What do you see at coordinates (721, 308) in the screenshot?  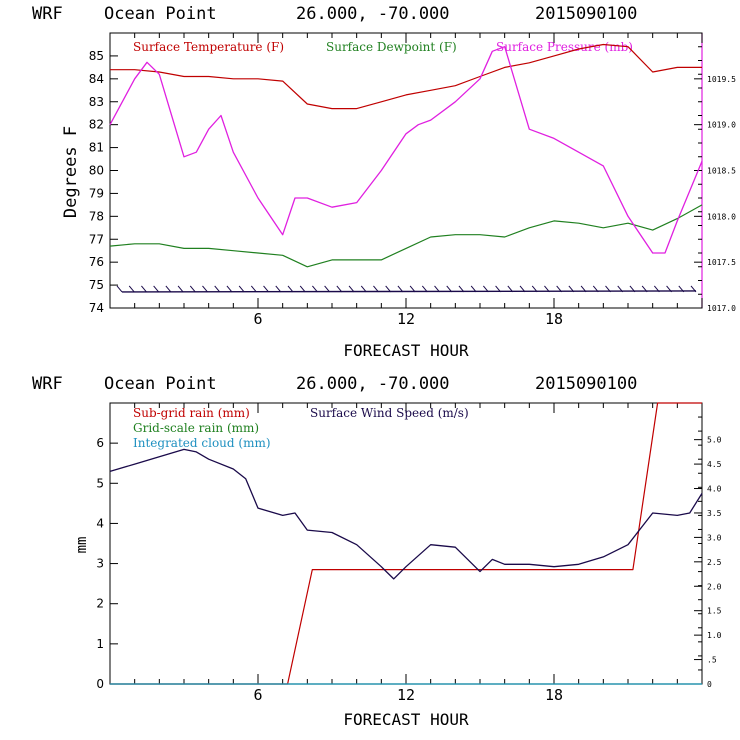 I see `top-y2tick-label: 1017.0` at bounding box center [721, 308].